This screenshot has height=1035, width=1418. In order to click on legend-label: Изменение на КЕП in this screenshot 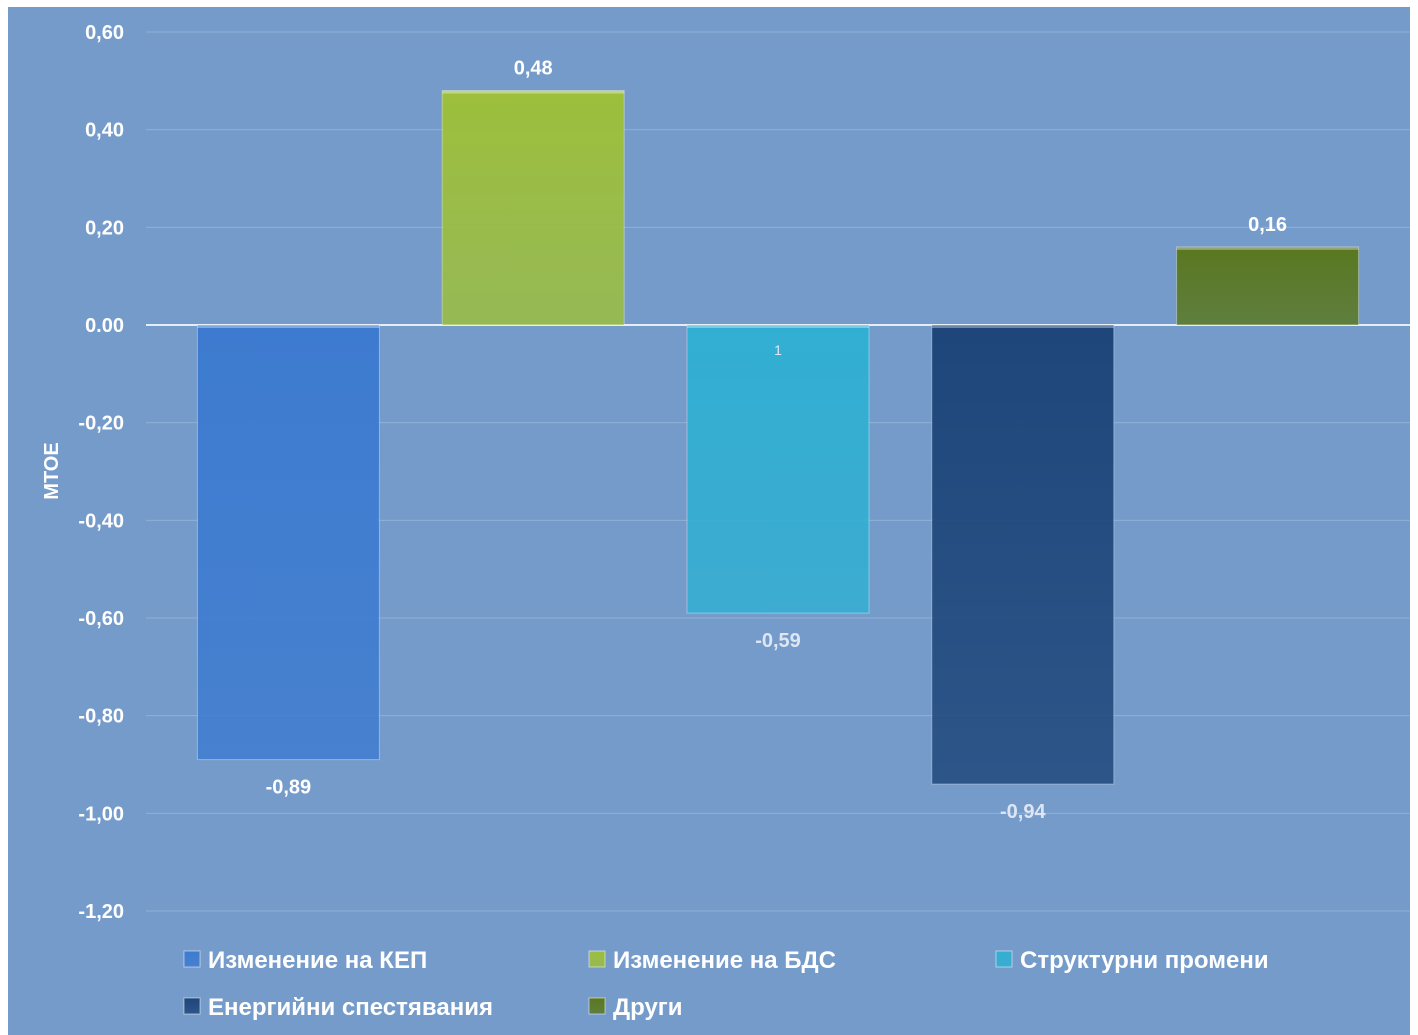, I will do `click(317, 960)`.